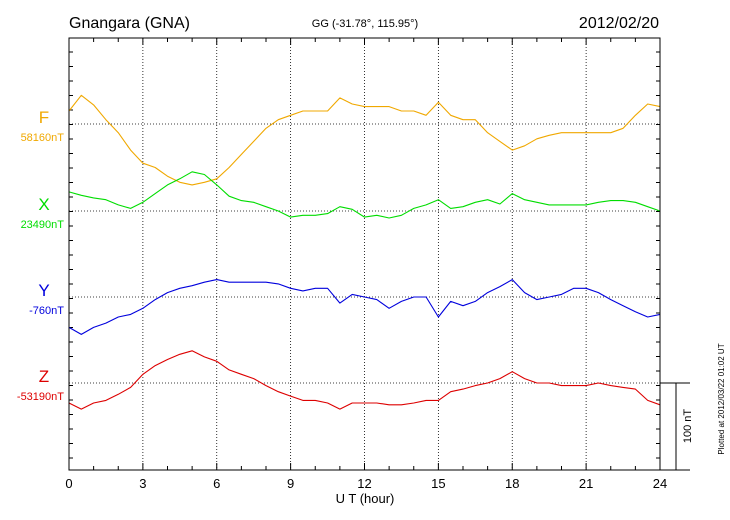 This screenshot has height=520, width=730. Describe the element at coordinates (364, 195) in the screenshot. I see `series-line-x` at that location.